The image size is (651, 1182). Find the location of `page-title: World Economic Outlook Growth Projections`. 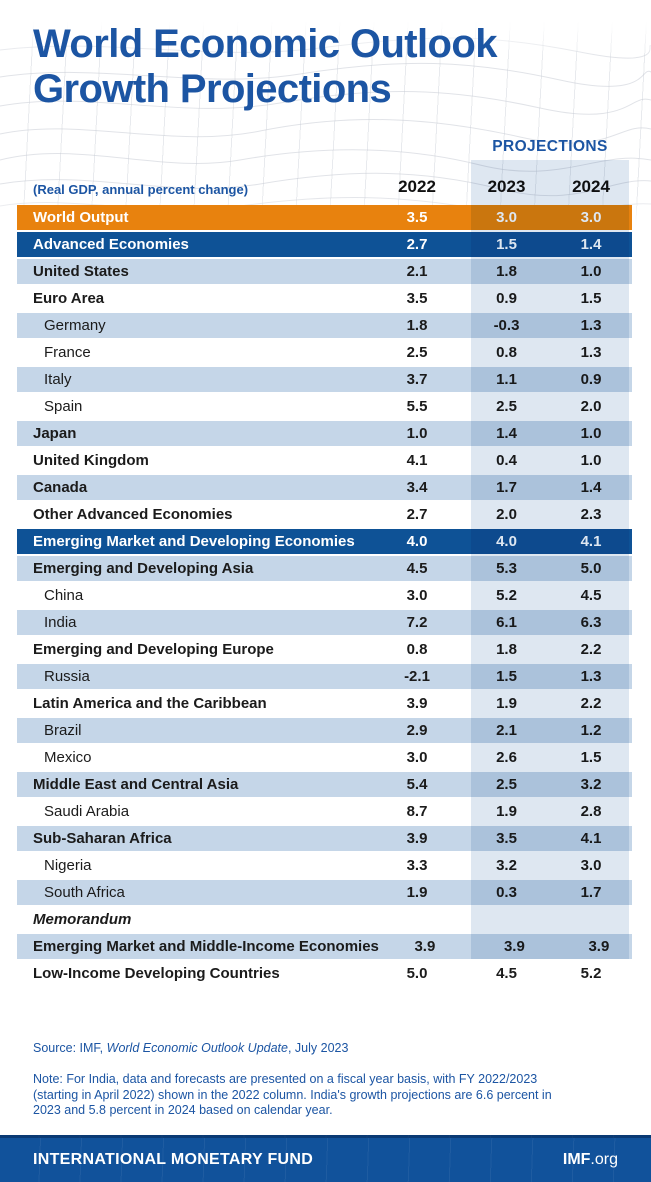

page-title: World Economic Outlook Growth Projections is located at coordinates (265, 67).